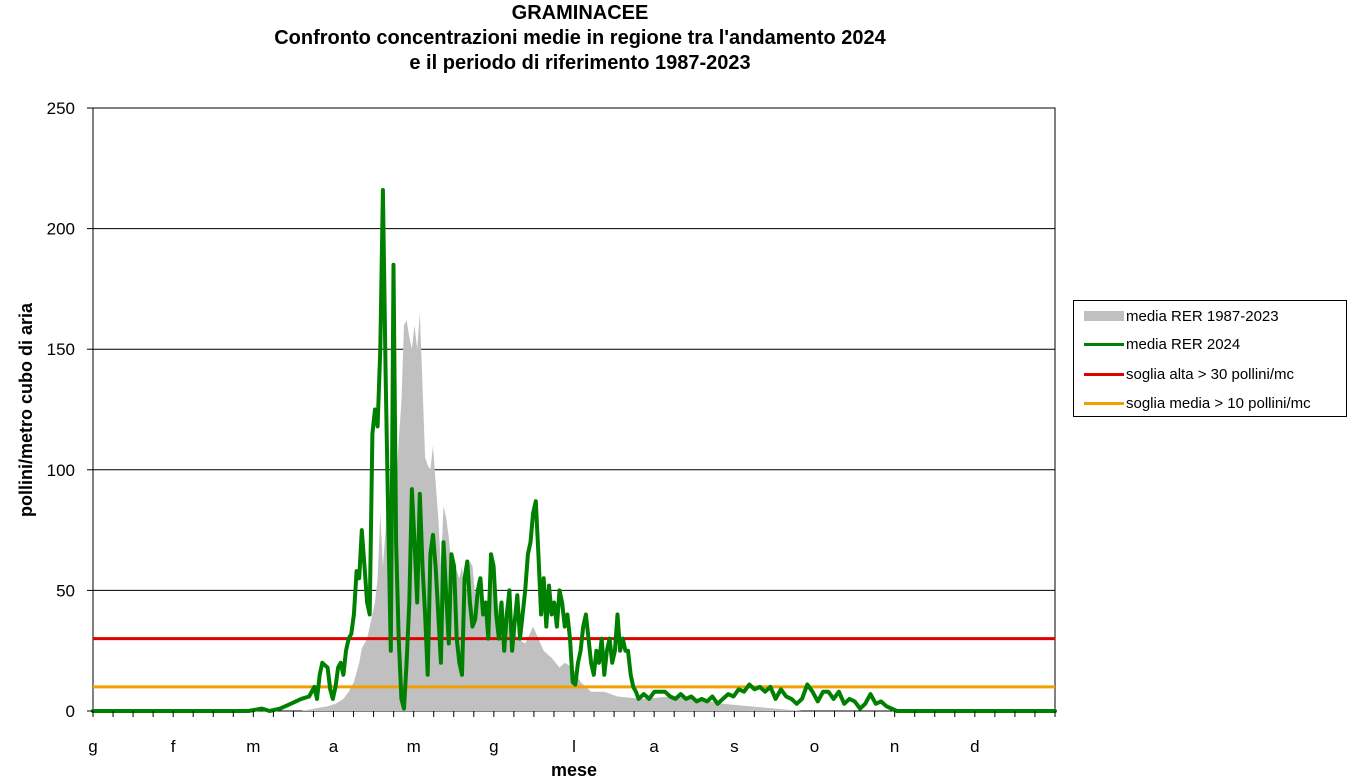 The width and height of the screenshot is (1364, 781). What do you see at coordinates (974, 746) in the screenshot?
I see `x-month-label: d` at bounding box center [974, 746].